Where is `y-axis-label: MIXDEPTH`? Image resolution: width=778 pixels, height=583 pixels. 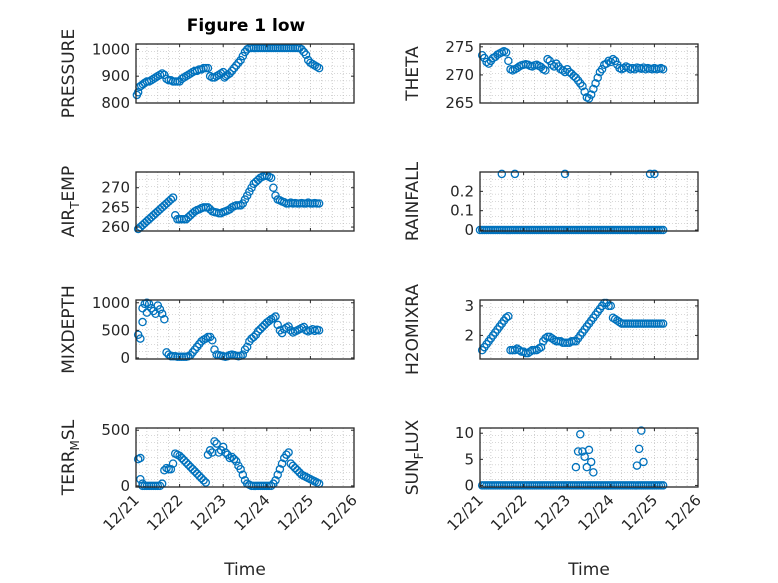 y-axis-label: MIXDEPTH is located at coordinates (69, 329).